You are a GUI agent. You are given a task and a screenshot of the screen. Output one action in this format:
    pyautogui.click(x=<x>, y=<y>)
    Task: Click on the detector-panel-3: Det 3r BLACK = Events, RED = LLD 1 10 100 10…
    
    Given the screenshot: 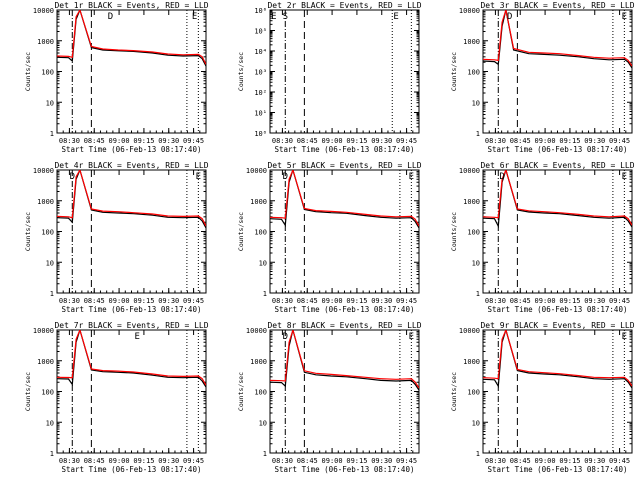 What is the action you would take?
    pyautogui.click(x=542, y=77)
    